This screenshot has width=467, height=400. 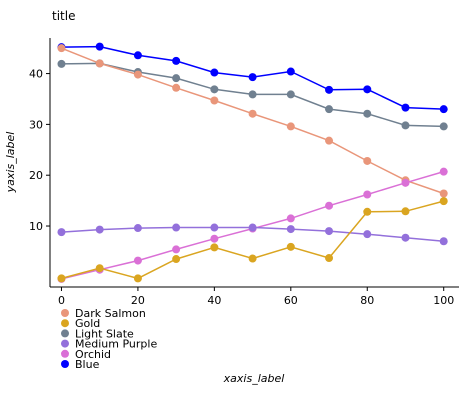 I want to click on x-ticks: 0 20 40 60 80 100, so click(x=256, y=297).